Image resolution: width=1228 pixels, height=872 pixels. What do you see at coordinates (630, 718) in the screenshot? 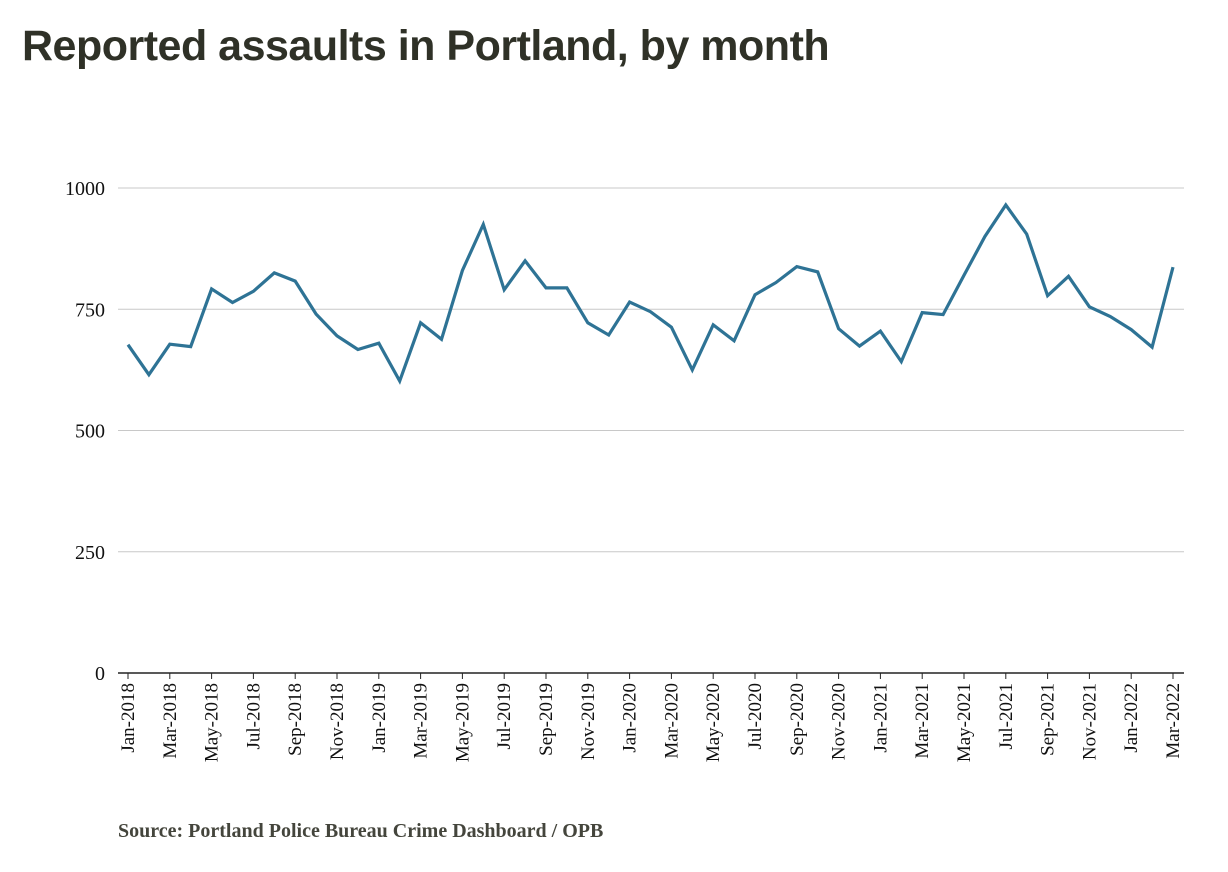
I see `x-tick-label: Jan-2020` at bounding box center [630, 718].